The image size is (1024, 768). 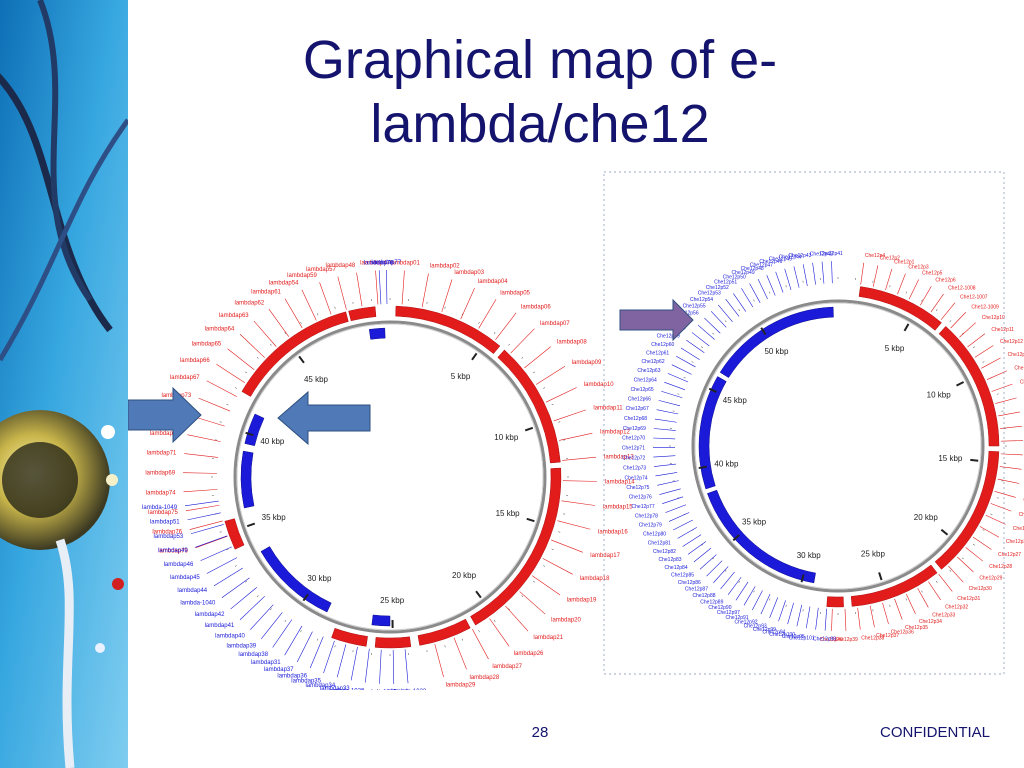 I want to click on che12-forward-gene-label: Che12p26, so click(x=1015, y=542).